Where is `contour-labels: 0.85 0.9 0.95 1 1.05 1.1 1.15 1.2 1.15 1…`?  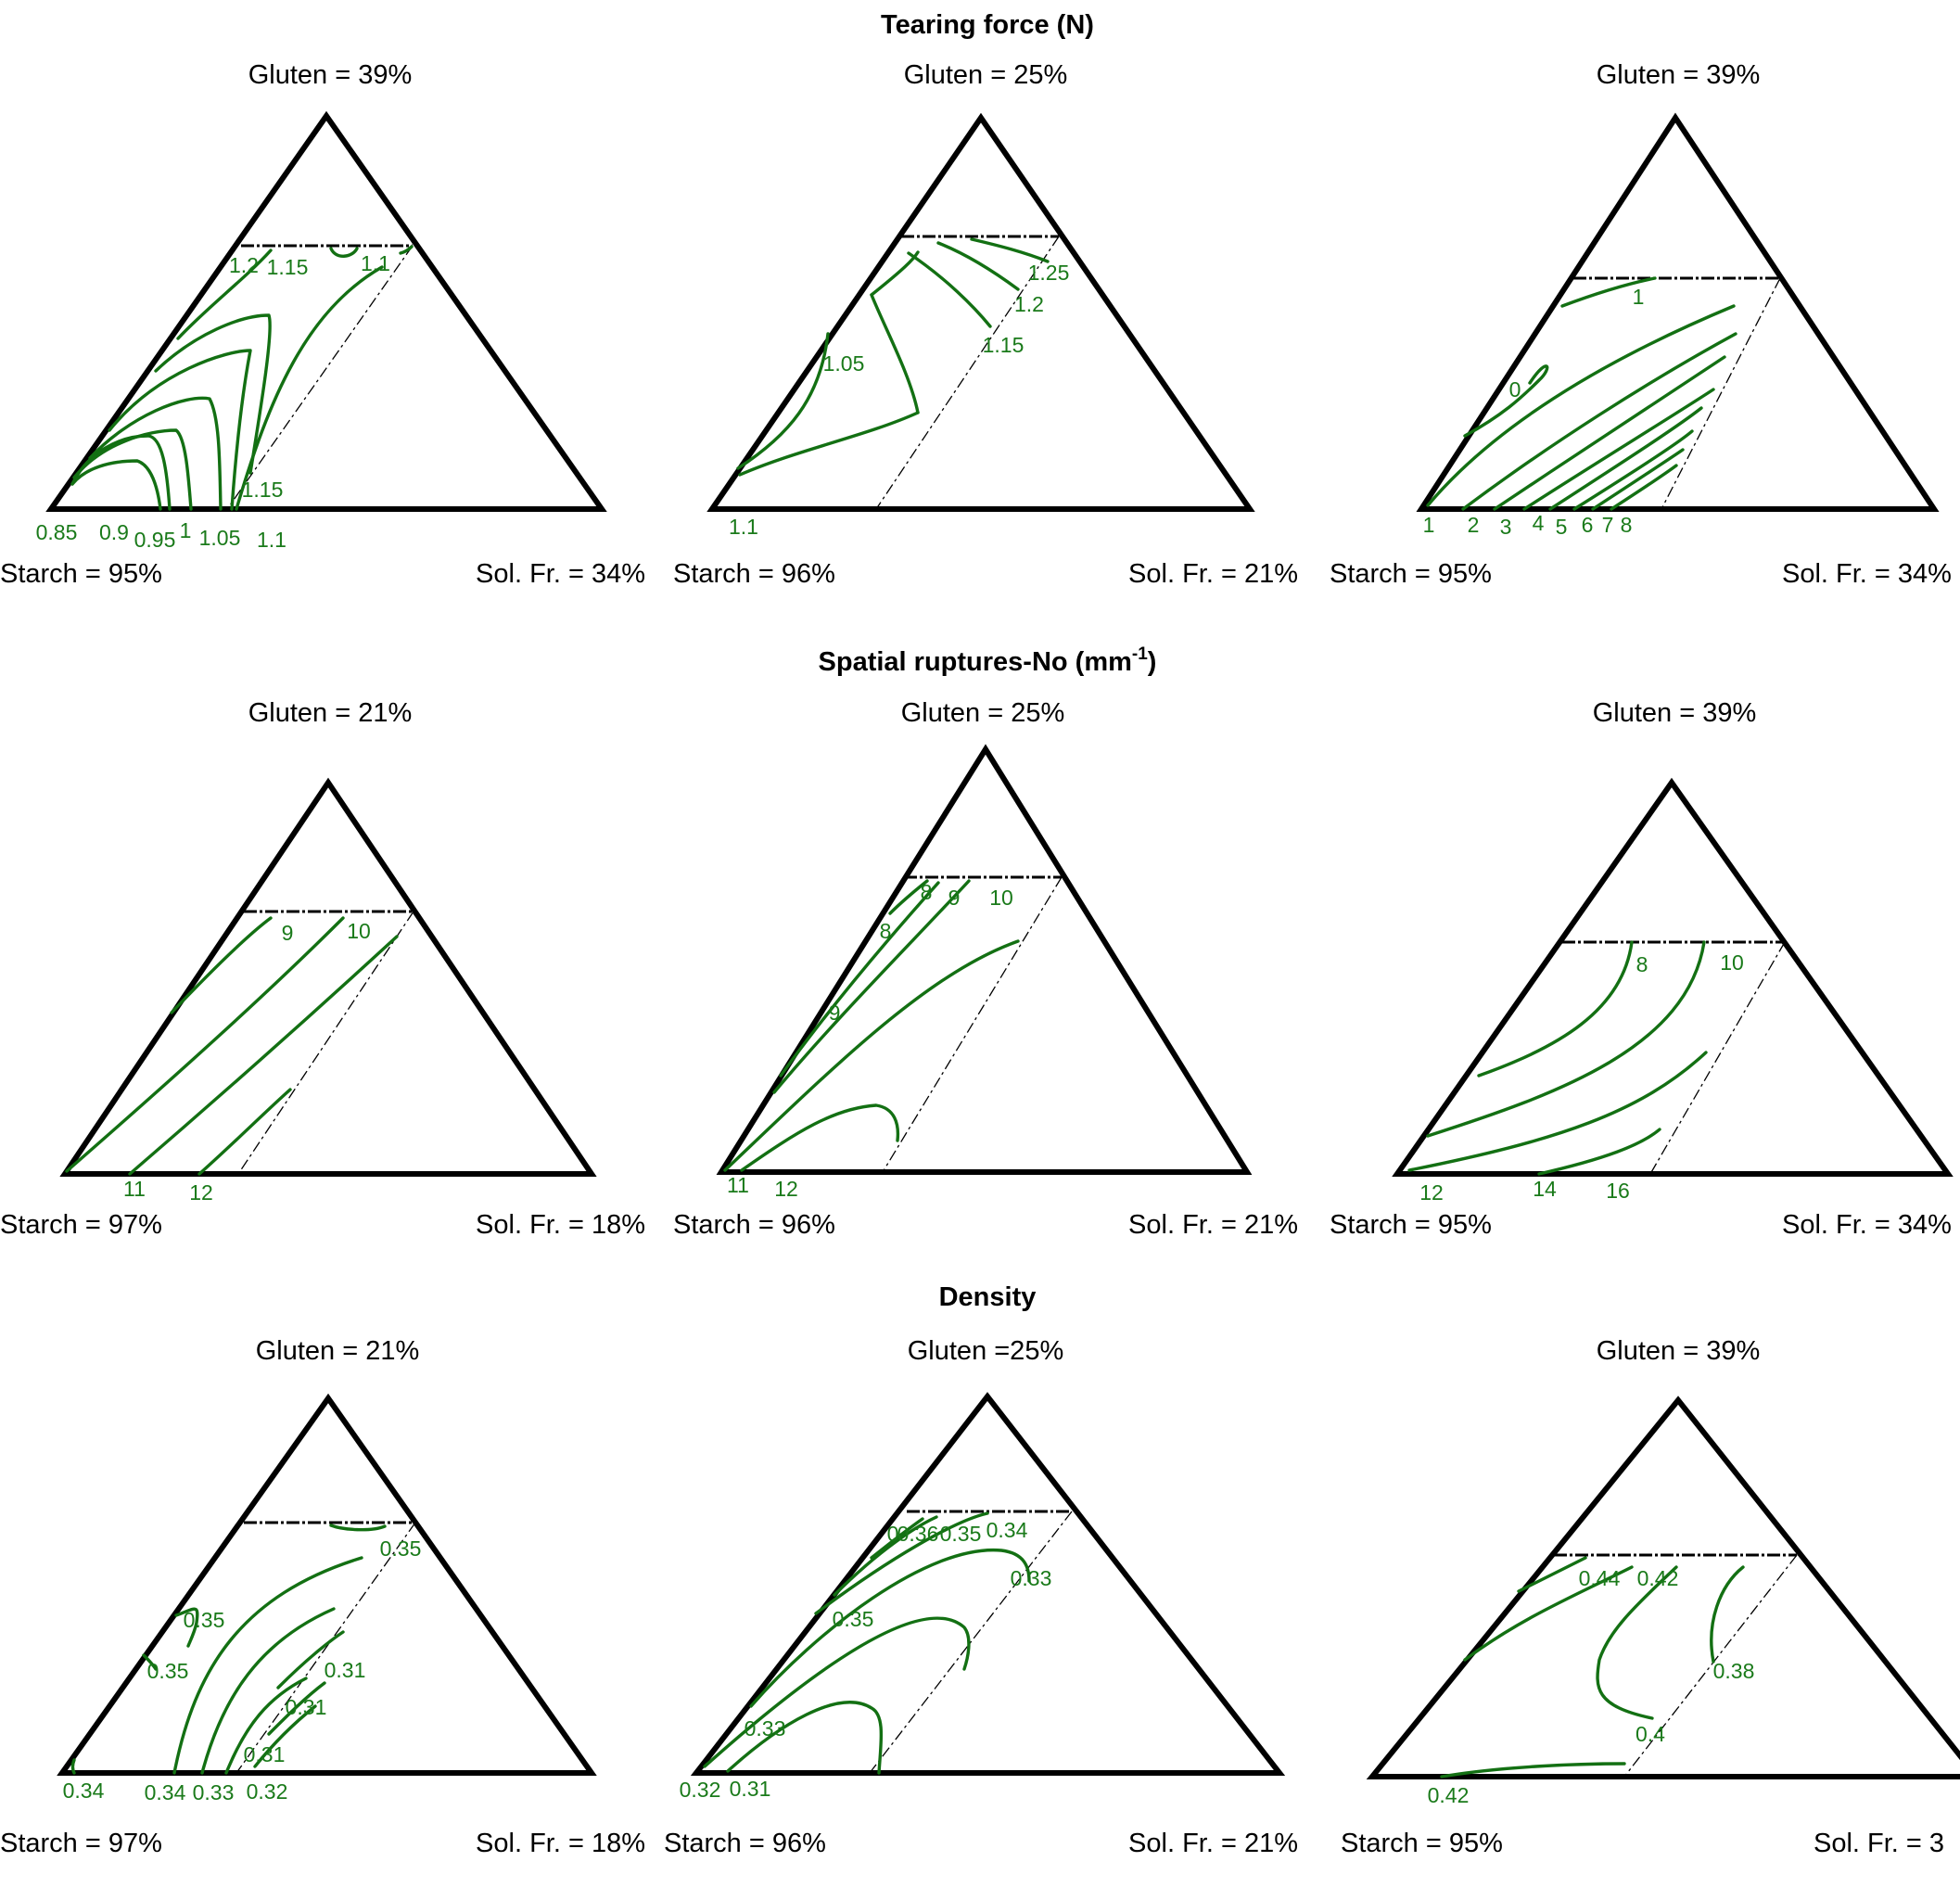
contour-labels: 0.85 0.9 0.95 1 1.05 1.1 1.15 1.2 1.15 1… is located at coordinates (213, 401).